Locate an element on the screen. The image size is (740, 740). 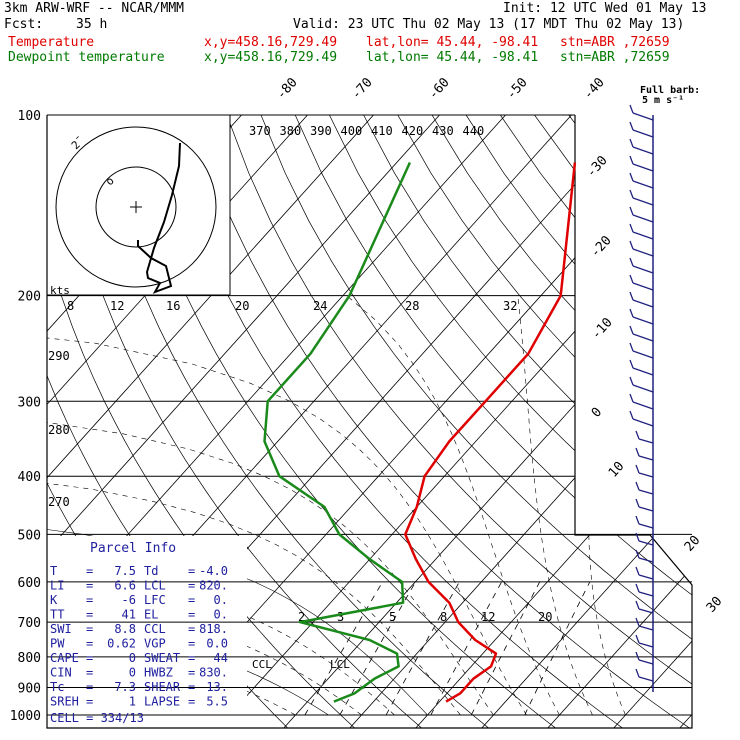
parcel-label: PW is located at coordinates (57, 644).